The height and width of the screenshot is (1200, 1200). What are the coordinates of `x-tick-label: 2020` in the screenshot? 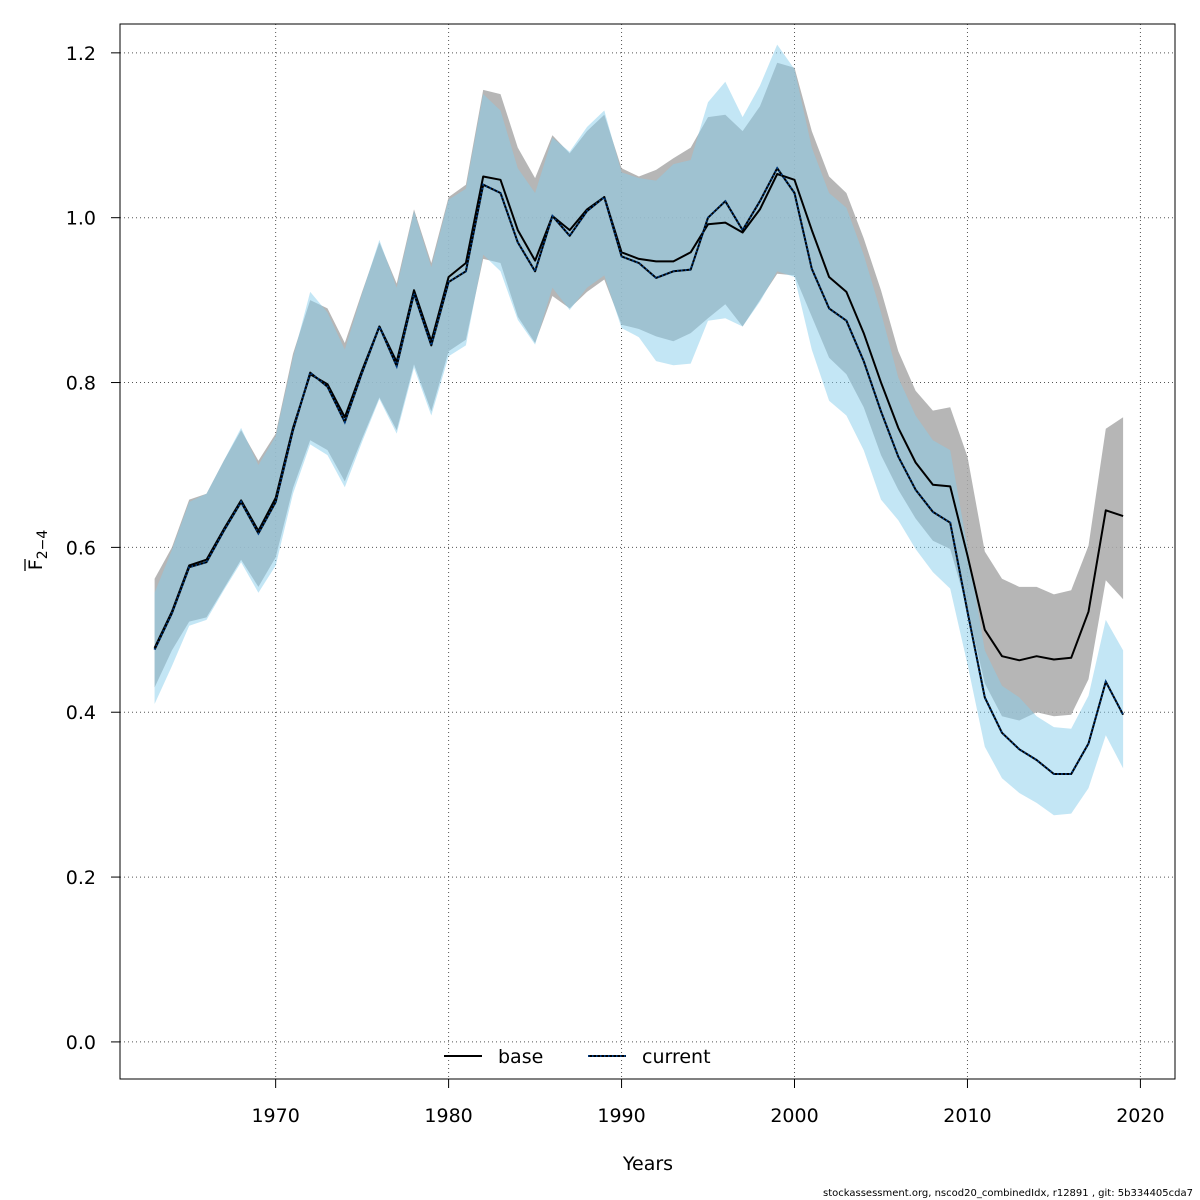 It's located at (1140, 1116).